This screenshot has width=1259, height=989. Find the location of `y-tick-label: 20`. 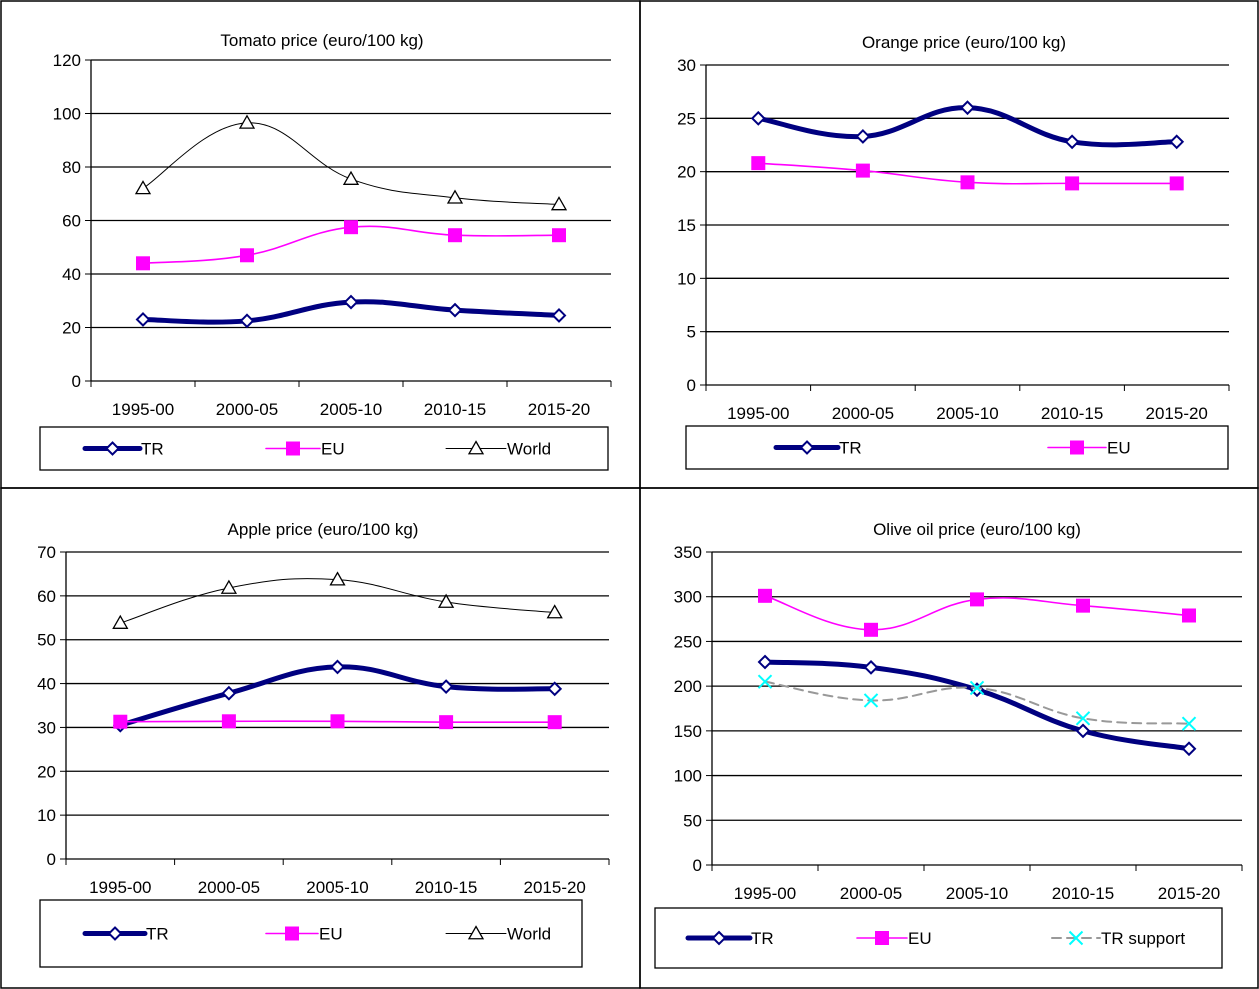

y-tick-label: 20 is located at coordinates (46, 771).